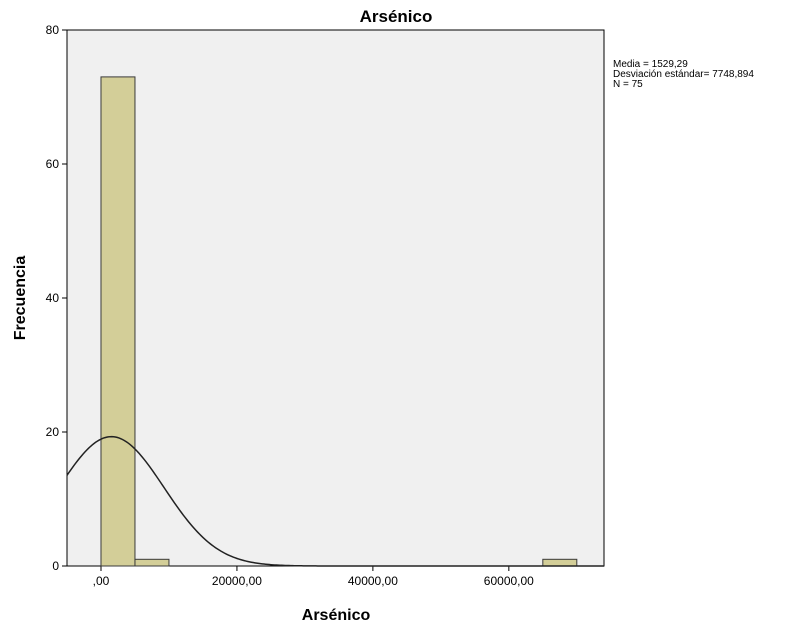  I want to click on y-axis-label: Frecuencia, so click(20, 298).